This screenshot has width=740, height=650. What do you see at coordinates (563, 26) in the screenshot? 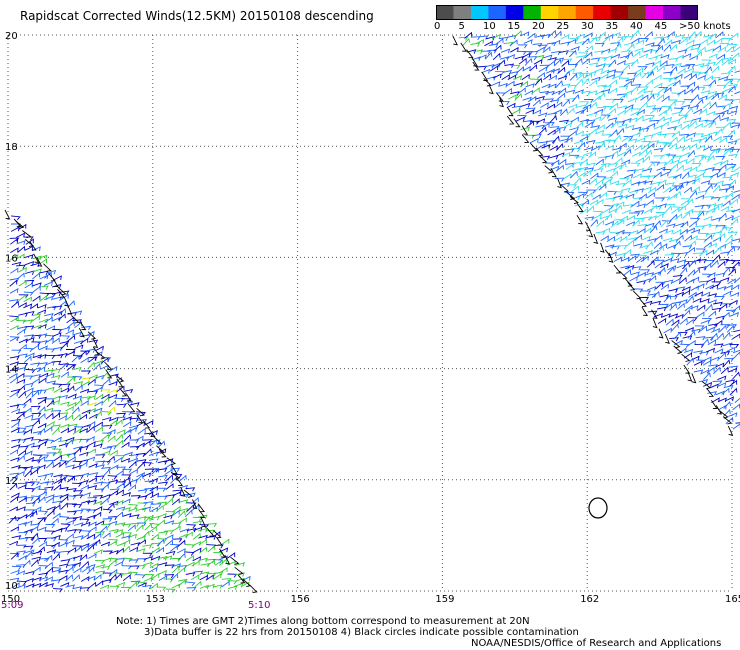
I see `color-scale-label: 25` at bounding box center [563, 26].